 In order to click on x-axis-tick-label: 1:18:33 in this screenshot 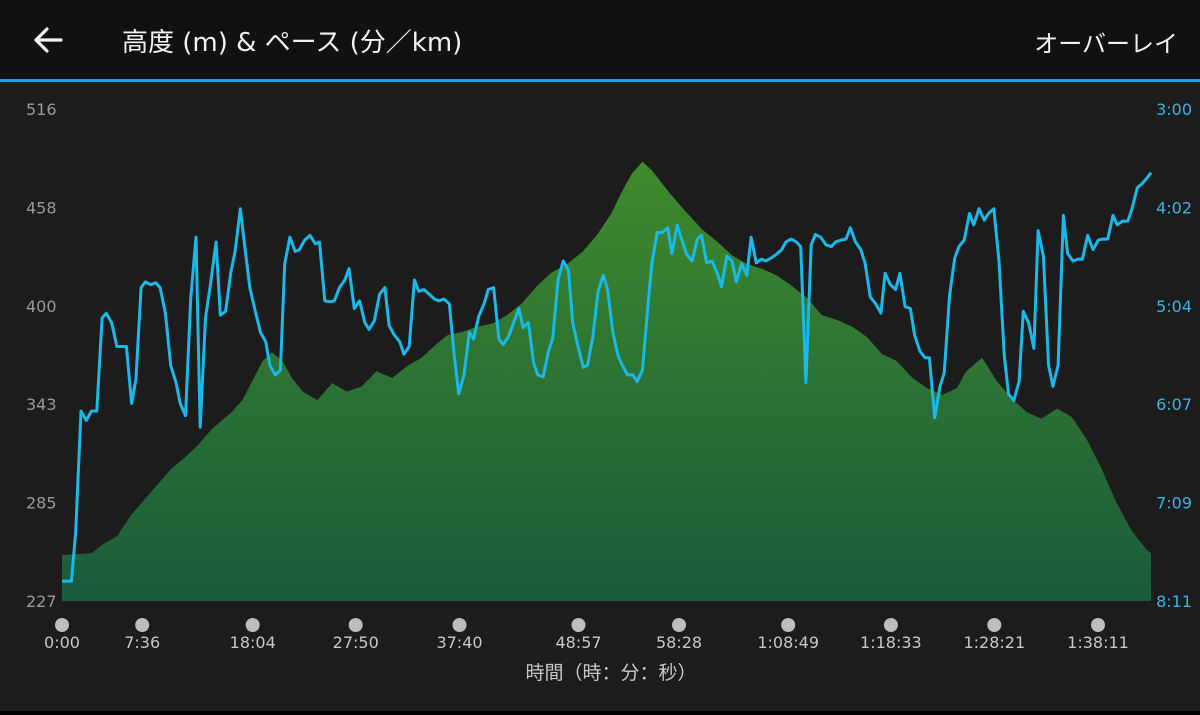, I will do `click(891, 642)`.